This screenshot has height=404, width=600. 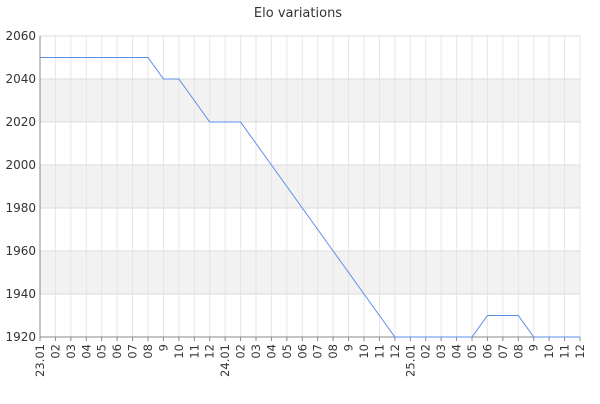 I want to click on y-tick-label: 1980, so click(x=20, y=208).